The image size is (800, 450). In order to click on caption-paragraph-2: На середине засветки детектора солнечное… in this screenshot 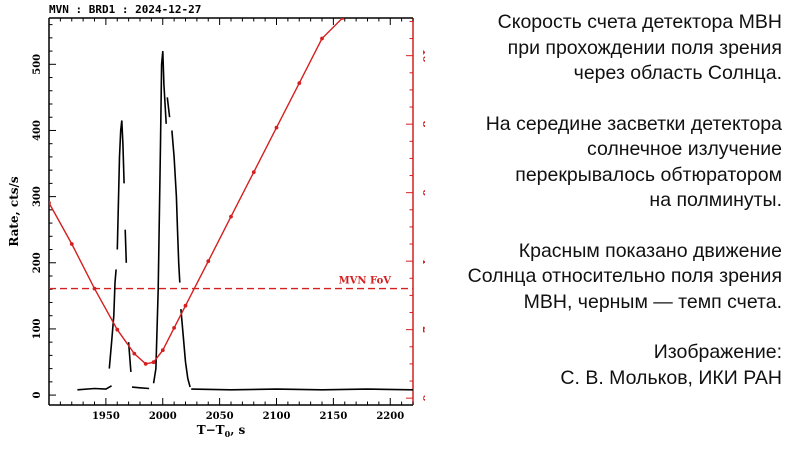, I will do `click(603, 163)`.